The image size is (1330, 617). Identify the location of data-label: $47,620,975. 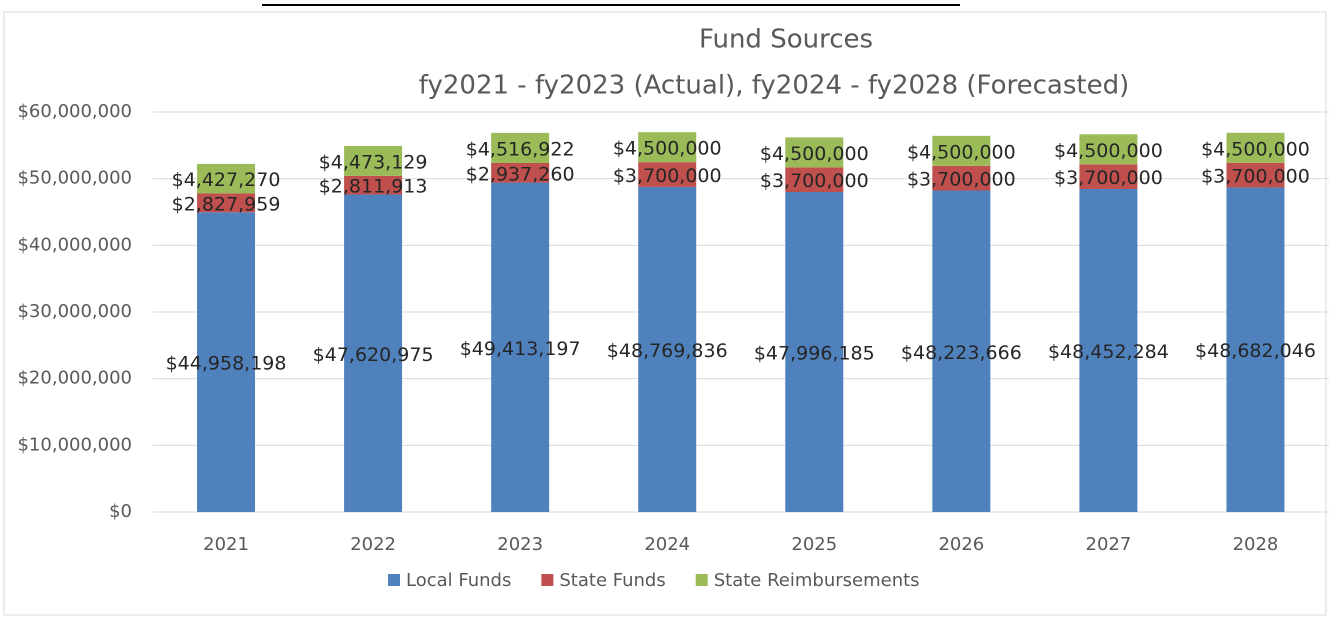
(373, 355).